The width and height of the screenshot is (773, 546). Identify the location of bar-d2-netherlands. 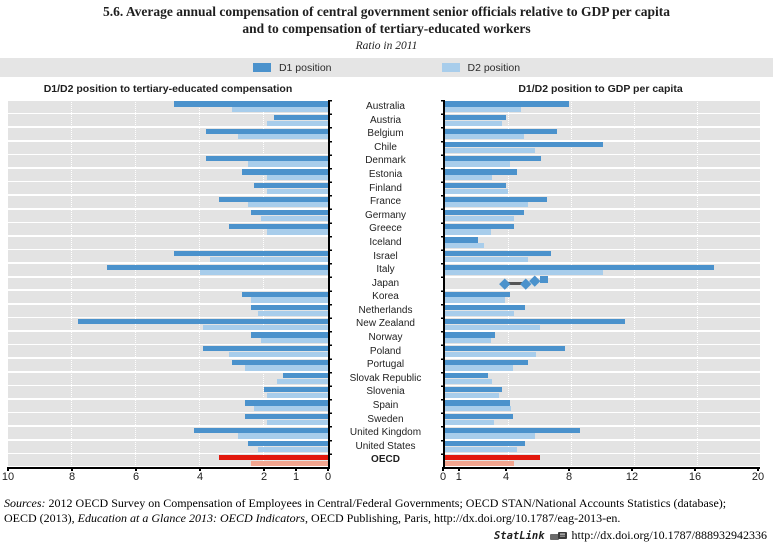
(480, 313).